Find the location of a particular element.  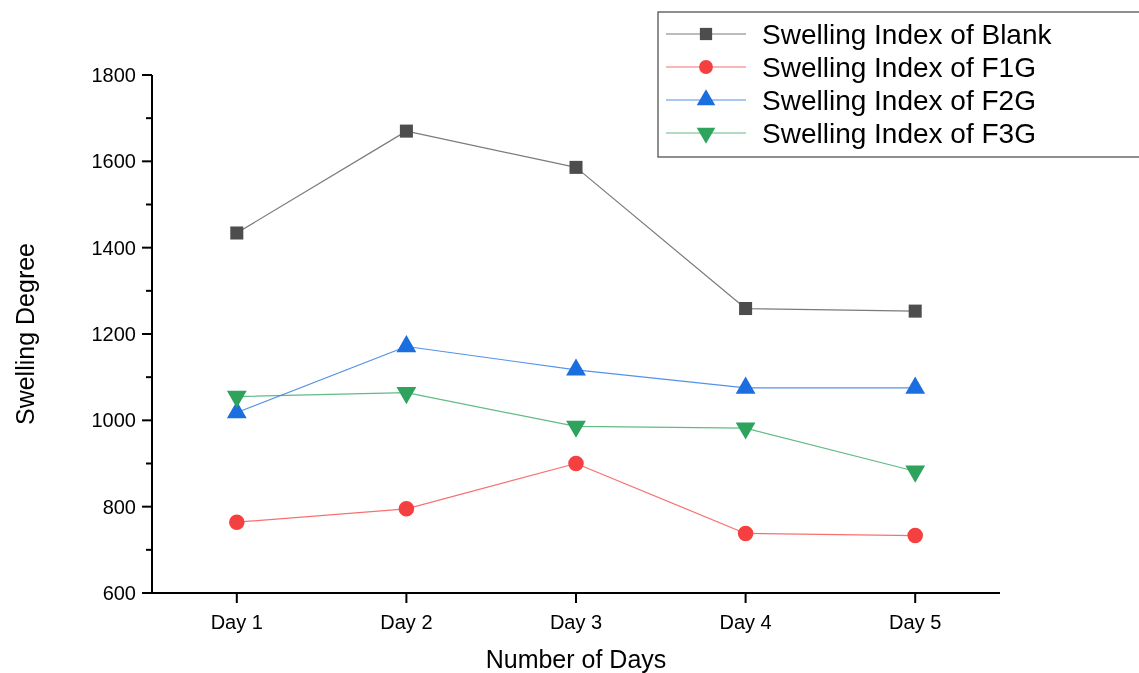

legend-label: Swelling Index of F2G is located at coordinates (899, 100).